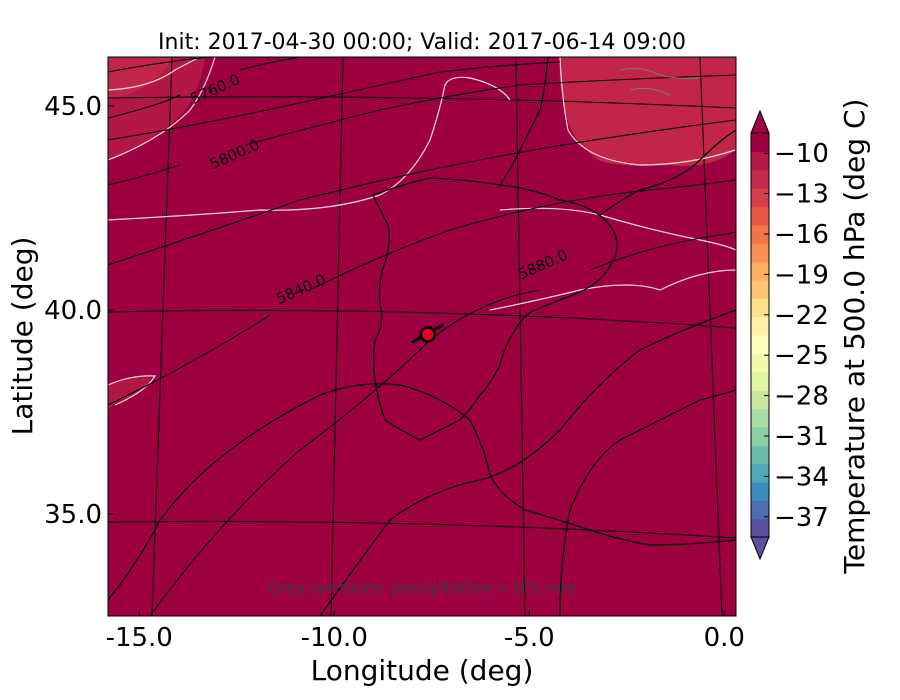 The width and height of the screenshot is (900, 700). Describe the element at coordinates (801, 316) in the screenshot. I see `colorbar-tick-label: −22` at that location.